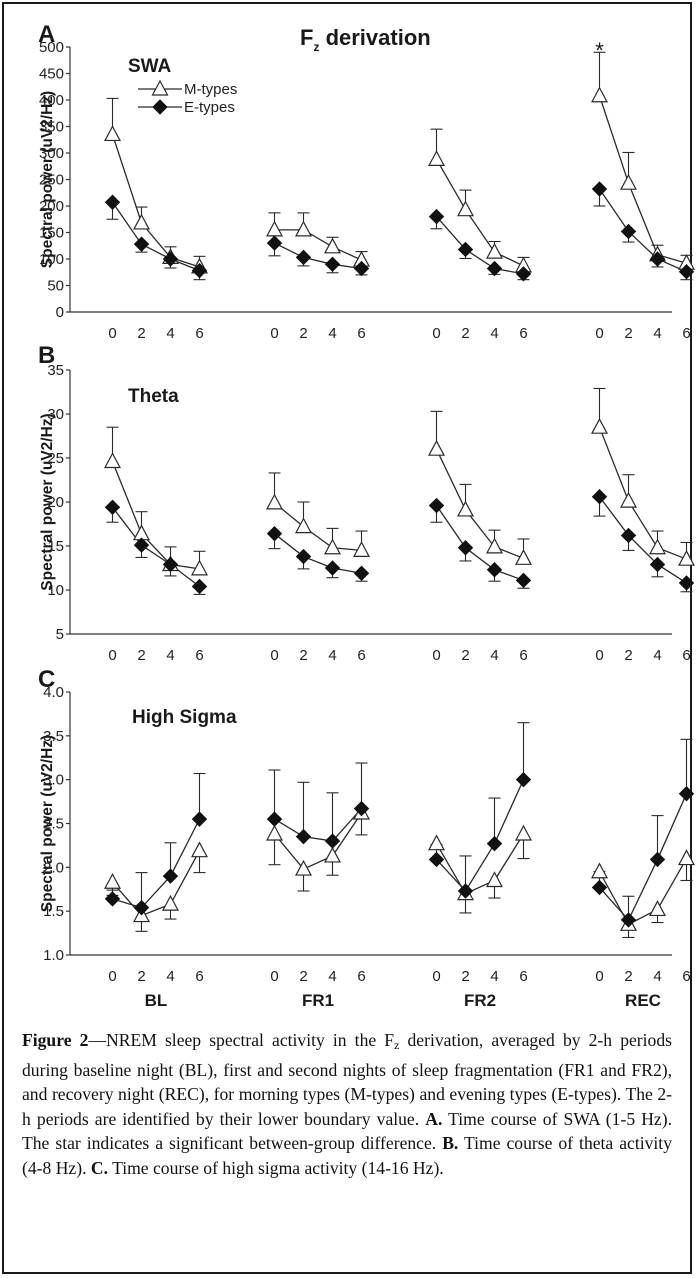  What do you see at coordinates (210, 89) in the screenshot?
I see `legend-m-label: M-types` at bounding box center [210, 89].